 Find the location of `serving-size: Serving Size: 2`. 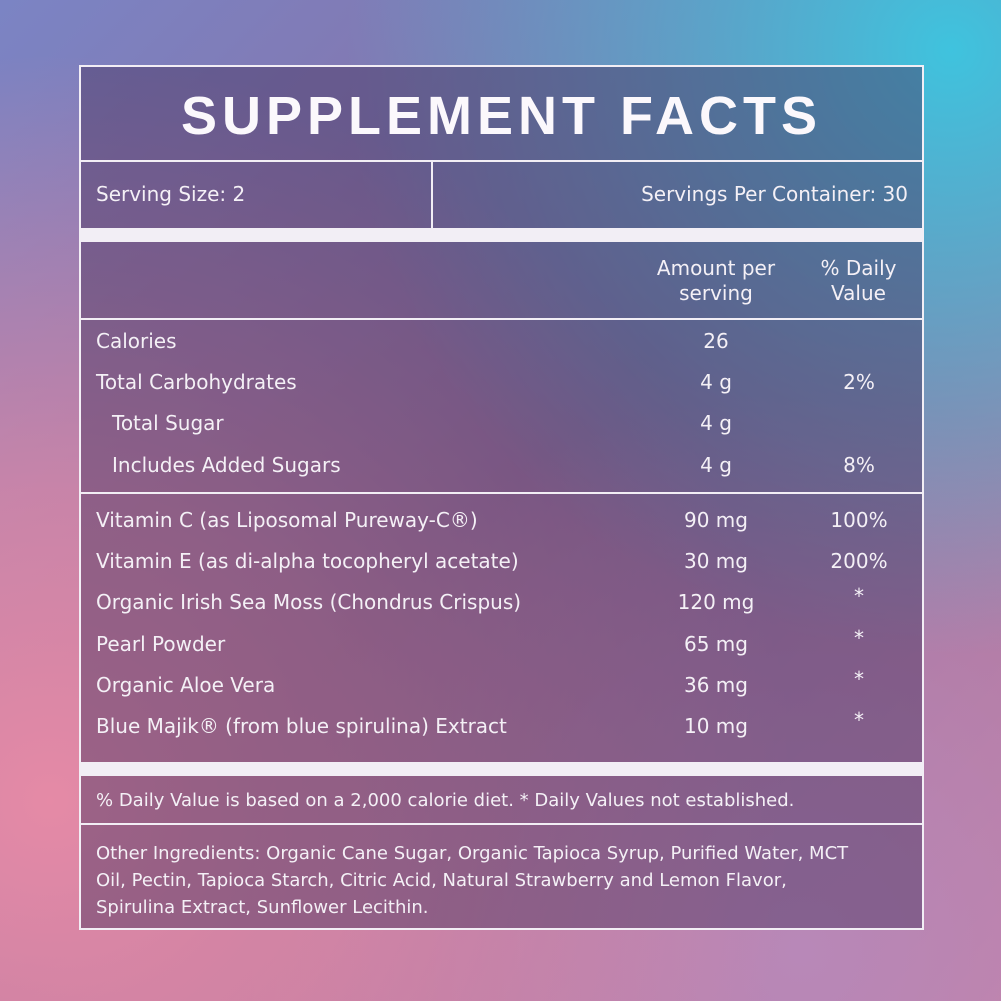

serving-size: Serving Size: 2 is located at coordinates (171, 194).